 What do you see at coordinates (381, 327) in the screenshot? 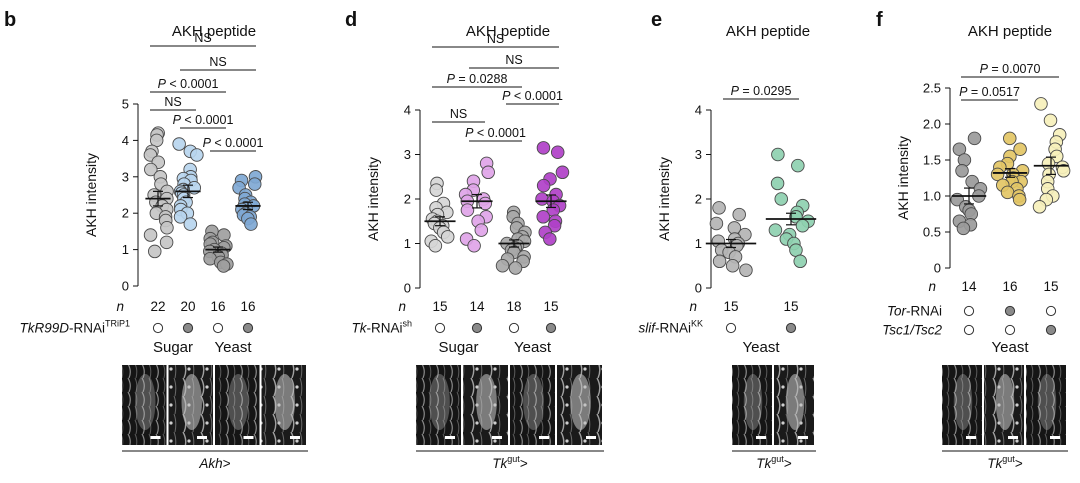
I see `genotype-label: Tk-RNAish` at bounding box center [381, 327].